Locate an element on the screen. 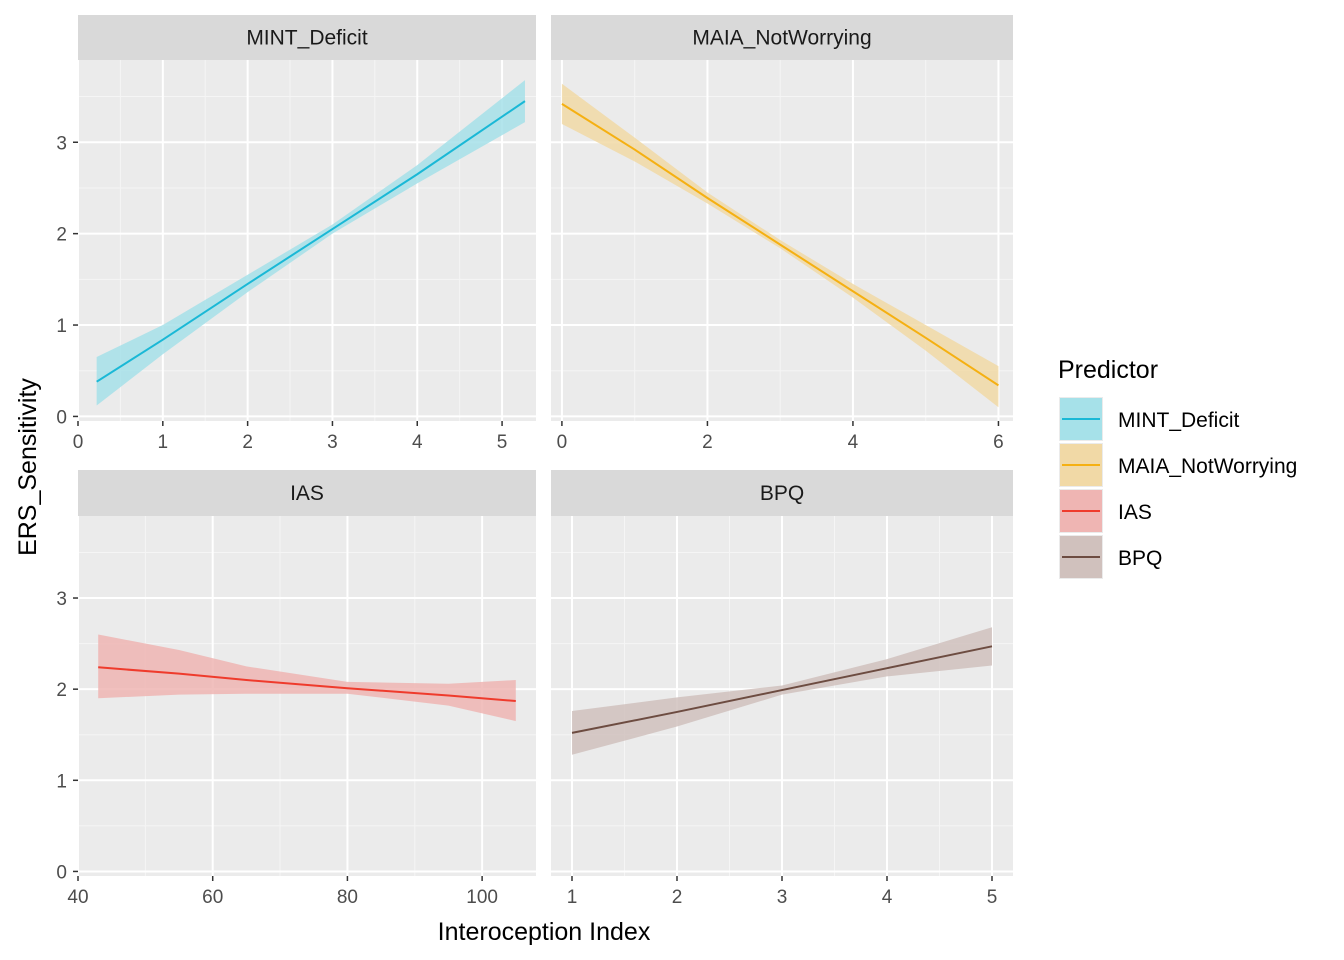 The width and height of the screenshot is (1344, 960). legend-item-ias: IAS is located at coordinates (1105, 511).